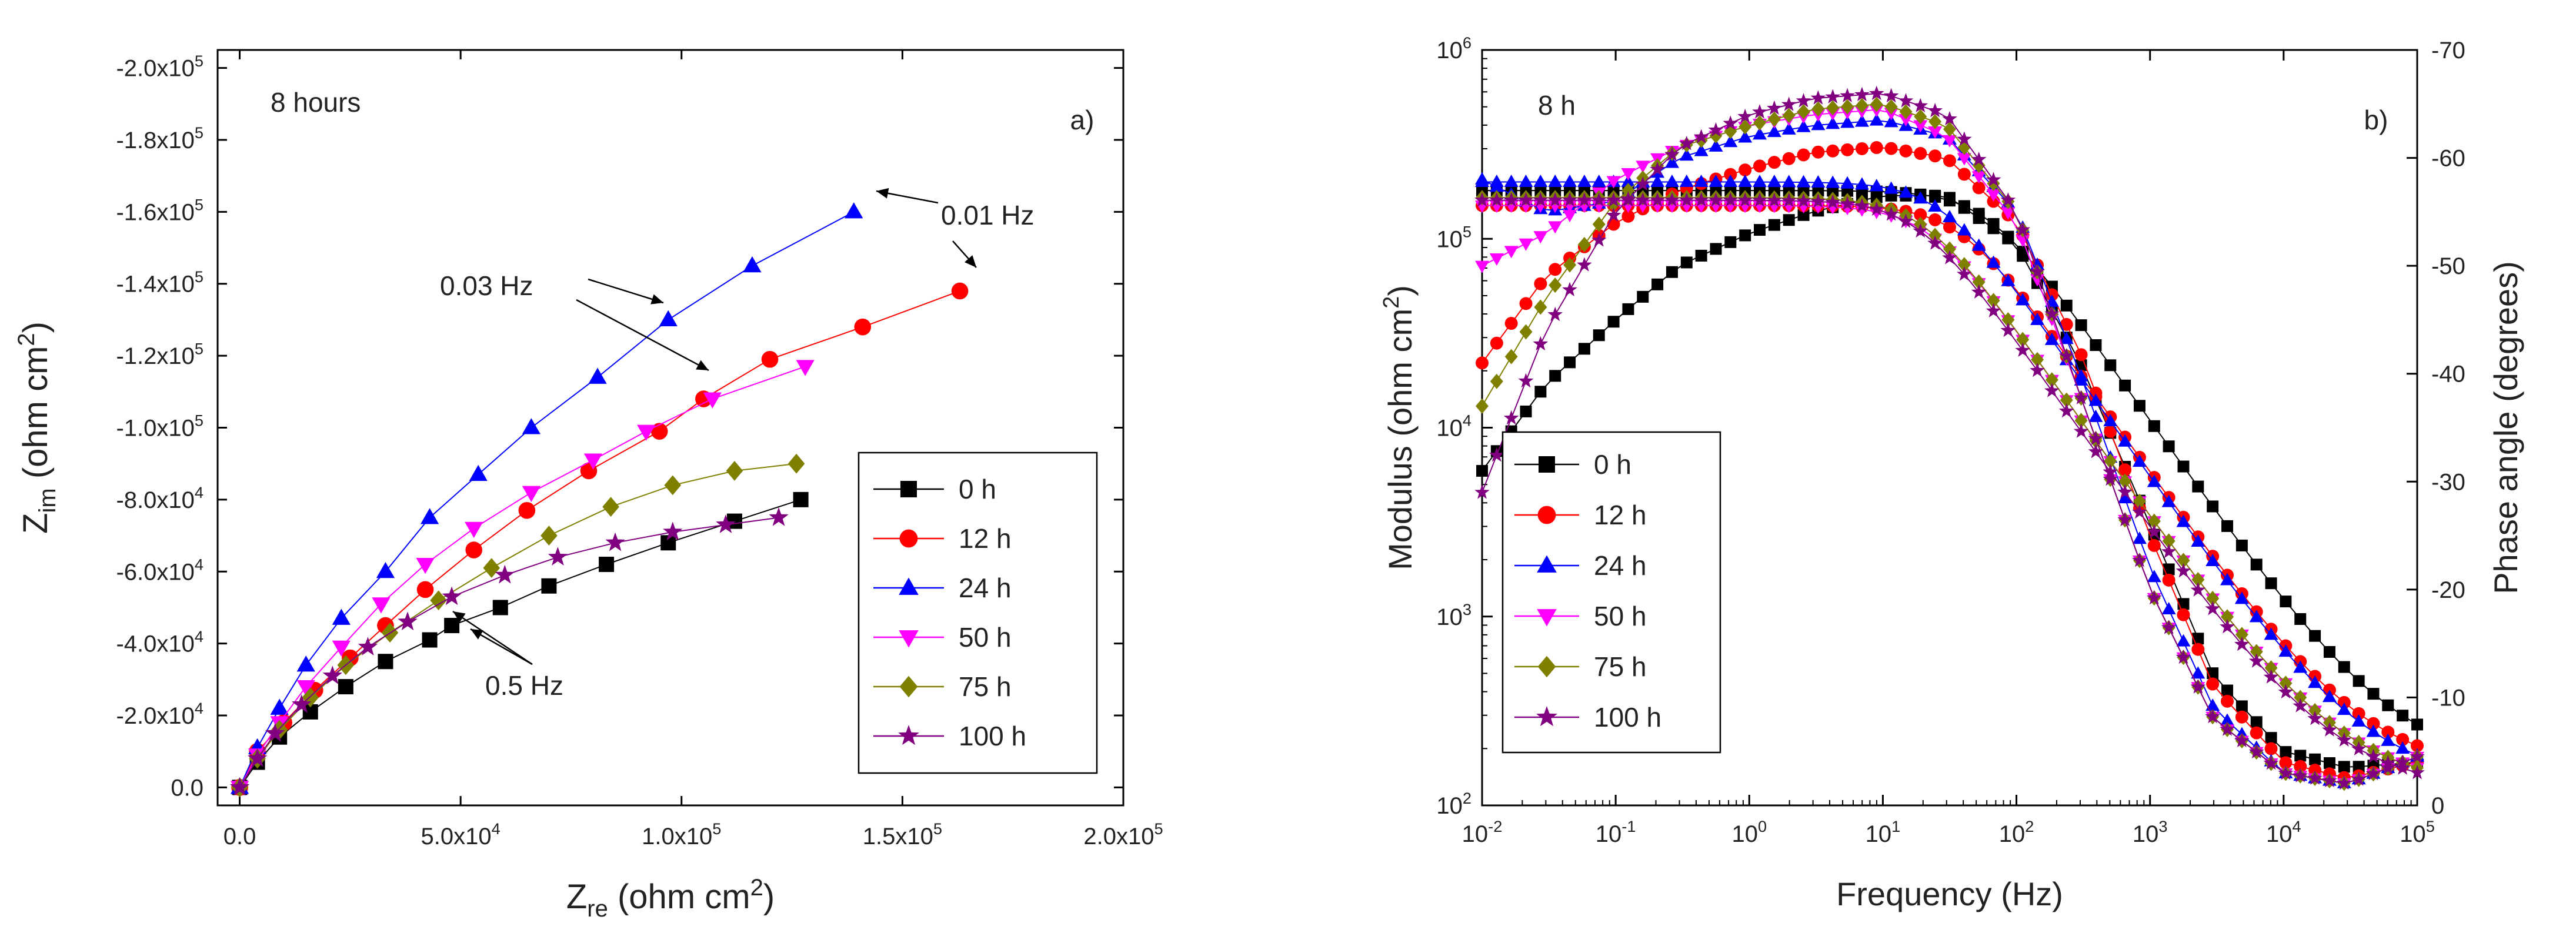 The height and width of the screenshot is (950, 2576). I want to click on x-axis-title: Zre (ohm cm2), so click(670, 898).